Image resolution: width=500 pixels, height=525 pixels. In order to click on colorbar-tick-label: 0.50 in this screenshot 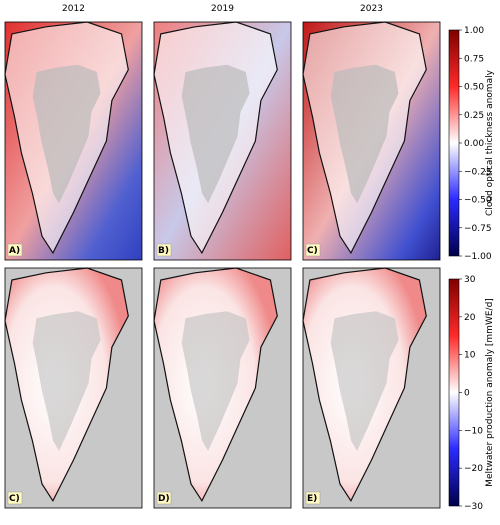, I will do `click(474, 88)`.